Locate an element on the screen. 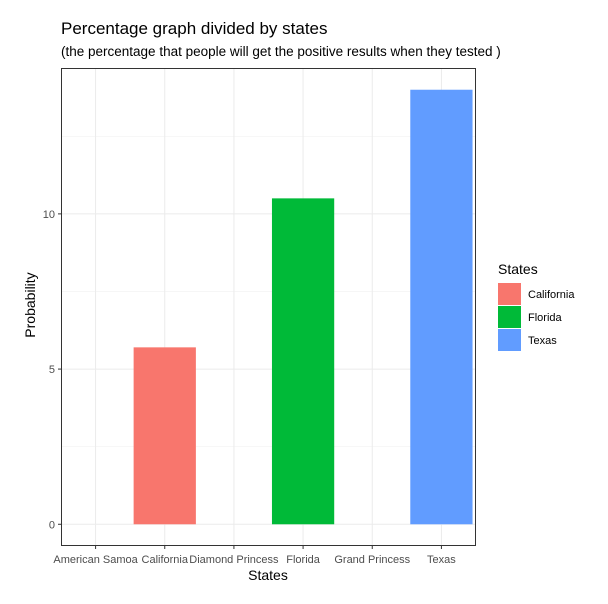 The width and height of the screenshot is (608, 604). y-axis: 0 5 10 is located at coordinates (52, 370).